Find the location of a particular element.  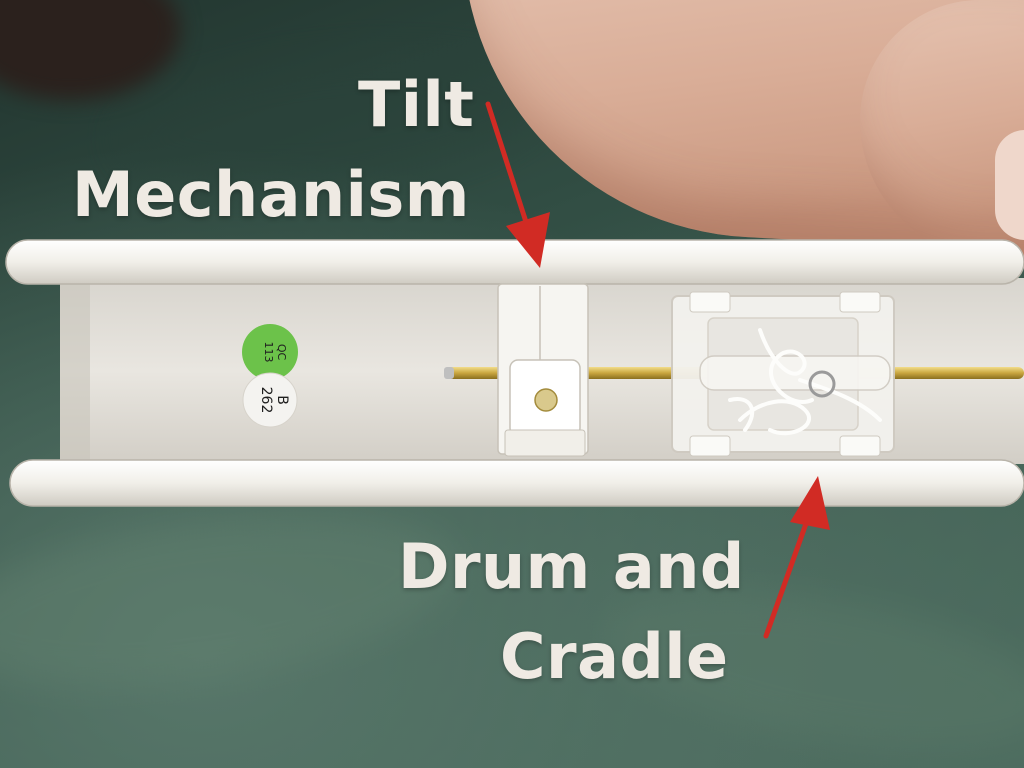

tilt-label-line2: Mechanism is located at coordinates (271, 194).